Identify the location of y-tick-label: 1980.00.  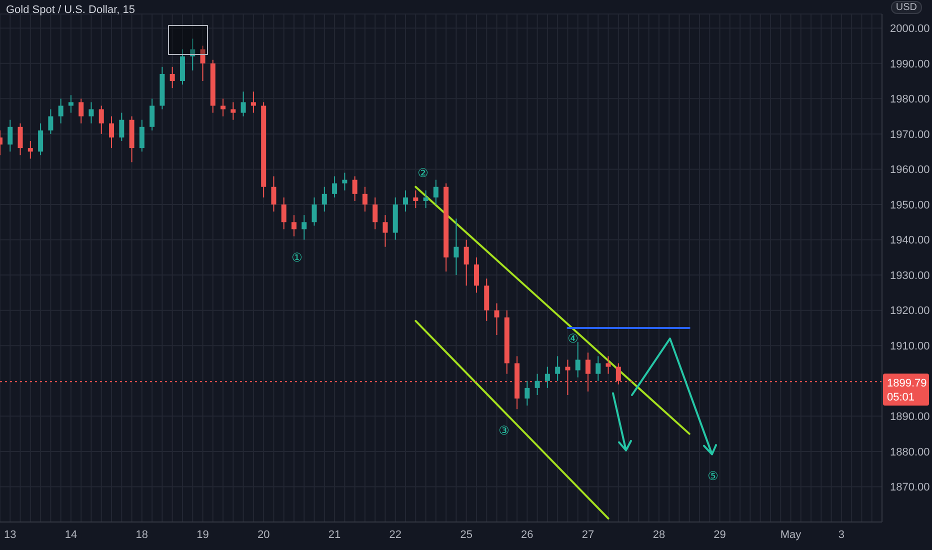
(910, 100).